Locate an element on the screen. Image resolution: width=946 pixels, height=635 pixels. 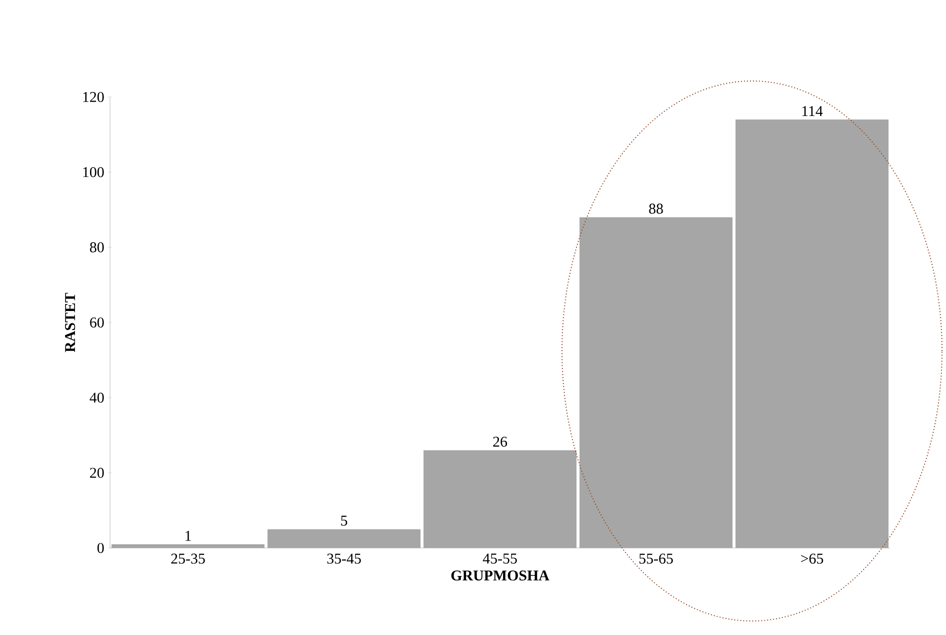
x-tick-label: 55-65 is located at coordinates (656, 559).